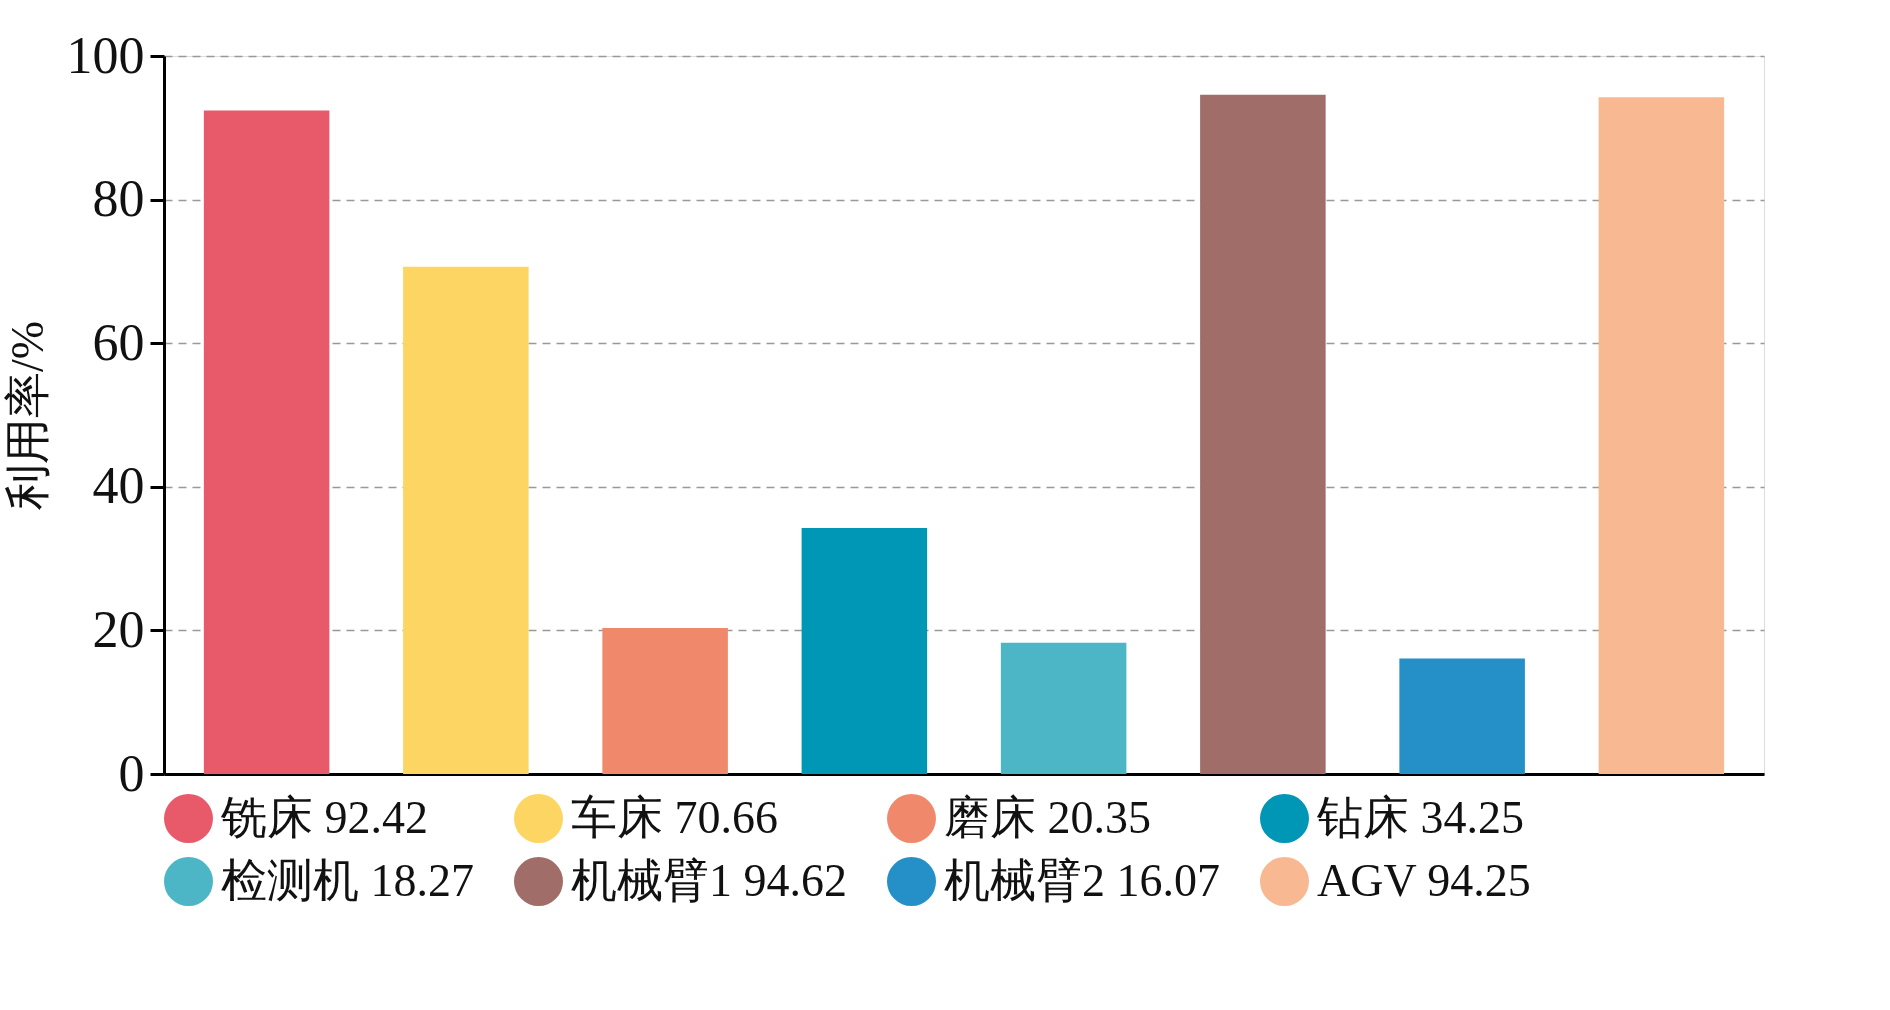  Describe the element at coordinates (1424, 880) in the screenshot. I see `legend-label: AGV 94.25` at that location.